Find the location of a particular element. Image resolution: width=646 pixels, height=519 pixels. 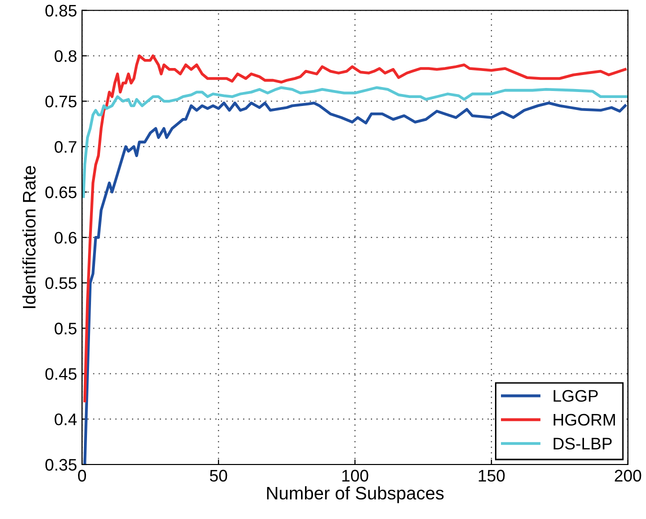

x-tick-label: 200 is located at coordinates (628, 476).